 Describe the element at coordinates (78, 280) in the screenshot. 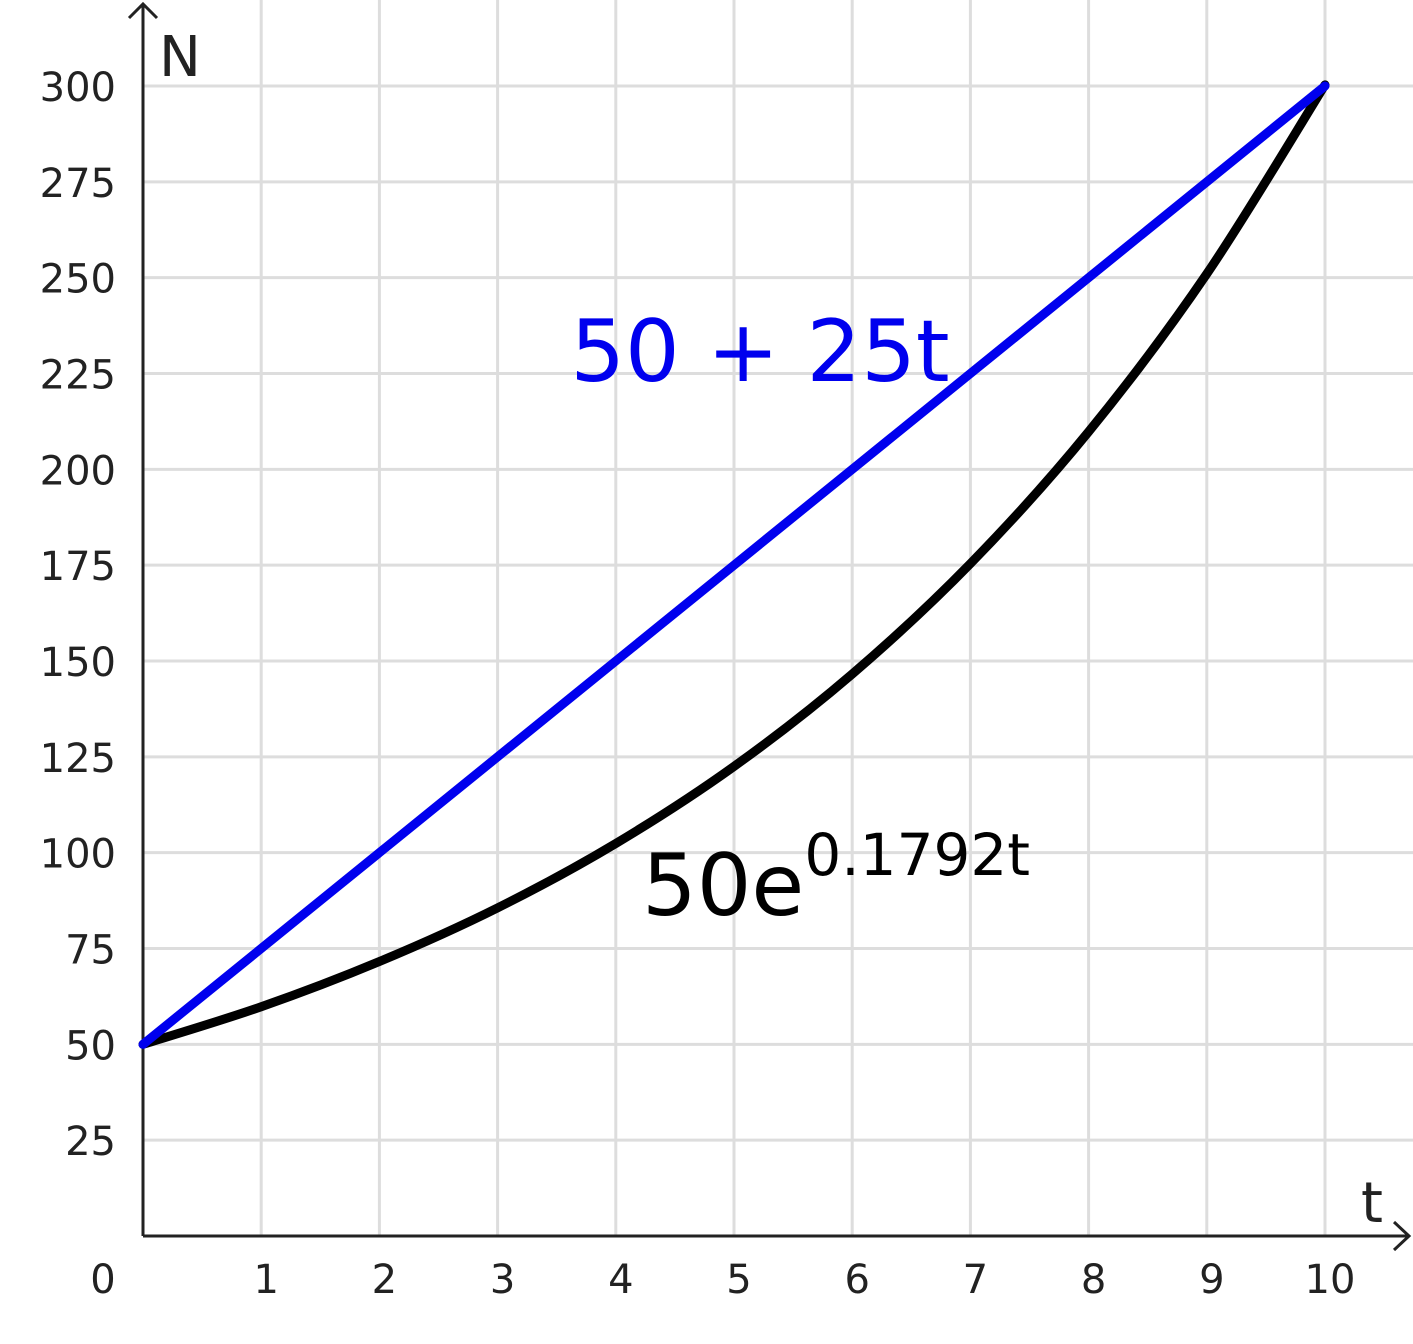

I see `y-tick-label: 250` at that location.